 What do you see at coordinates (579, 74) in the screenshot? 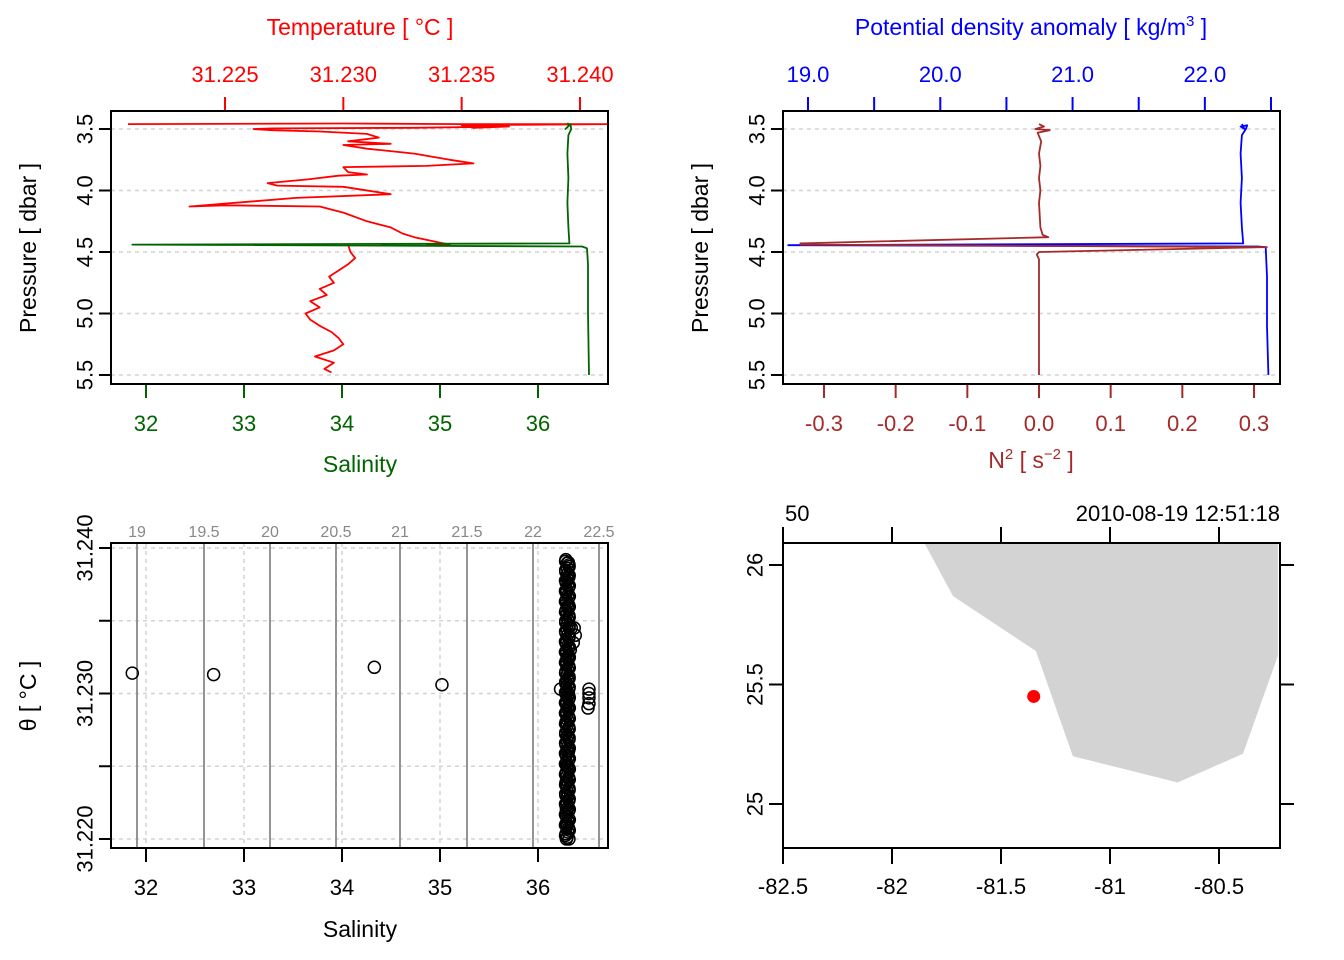
I see `temperature-tick-label: 31.240` at bounding box center [579, 74].